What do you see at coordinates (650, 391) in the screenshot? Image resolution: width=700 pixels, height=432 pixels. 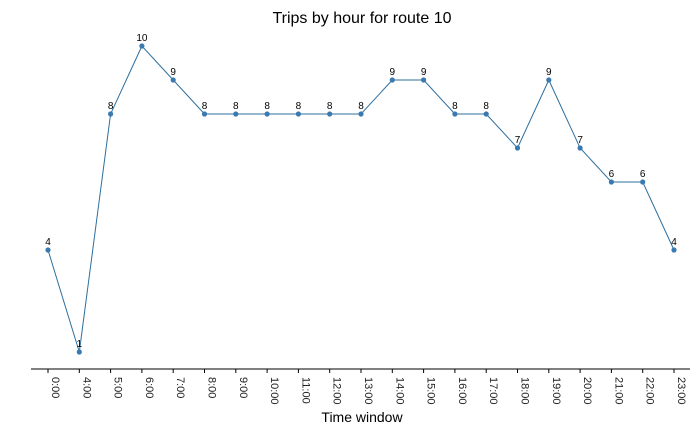 I see `x-tick-label: 22:00` at bounding box center [650, 391].